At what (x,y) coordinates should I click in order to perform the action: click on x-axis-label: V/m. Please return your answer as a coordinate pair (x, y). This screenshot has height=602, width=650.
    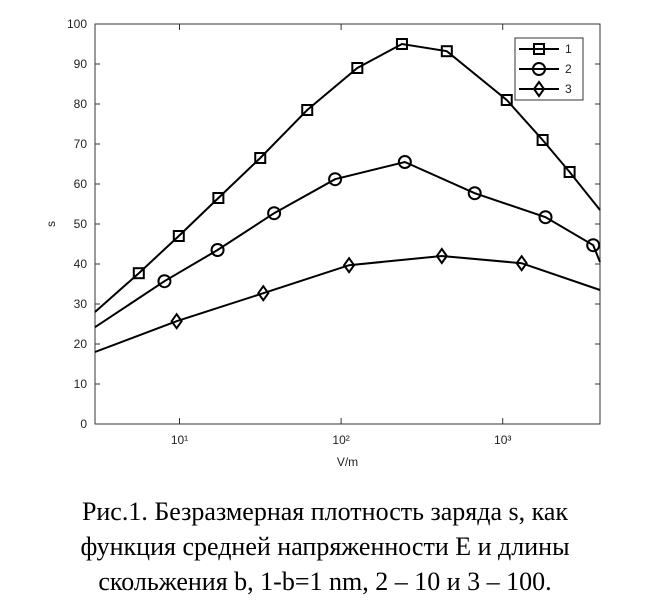
    Looking at the image, I should click on (347, 462).